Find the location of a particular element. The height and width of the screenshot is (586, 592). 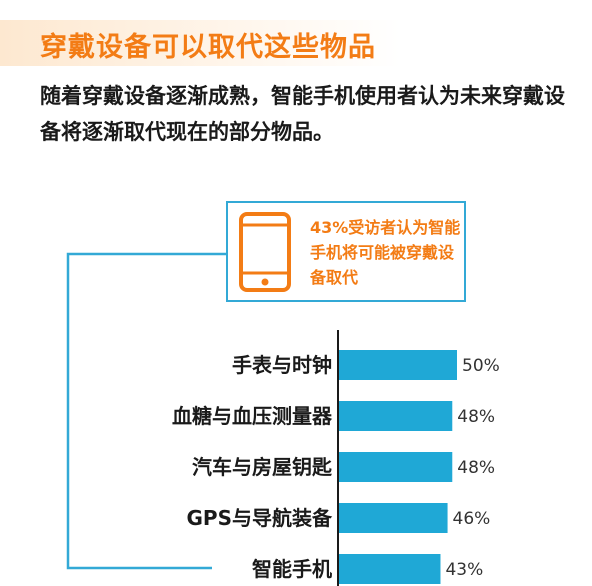

title-banner: 穿戴设备可以取代这些物品 is located at coordinates (200, 43).